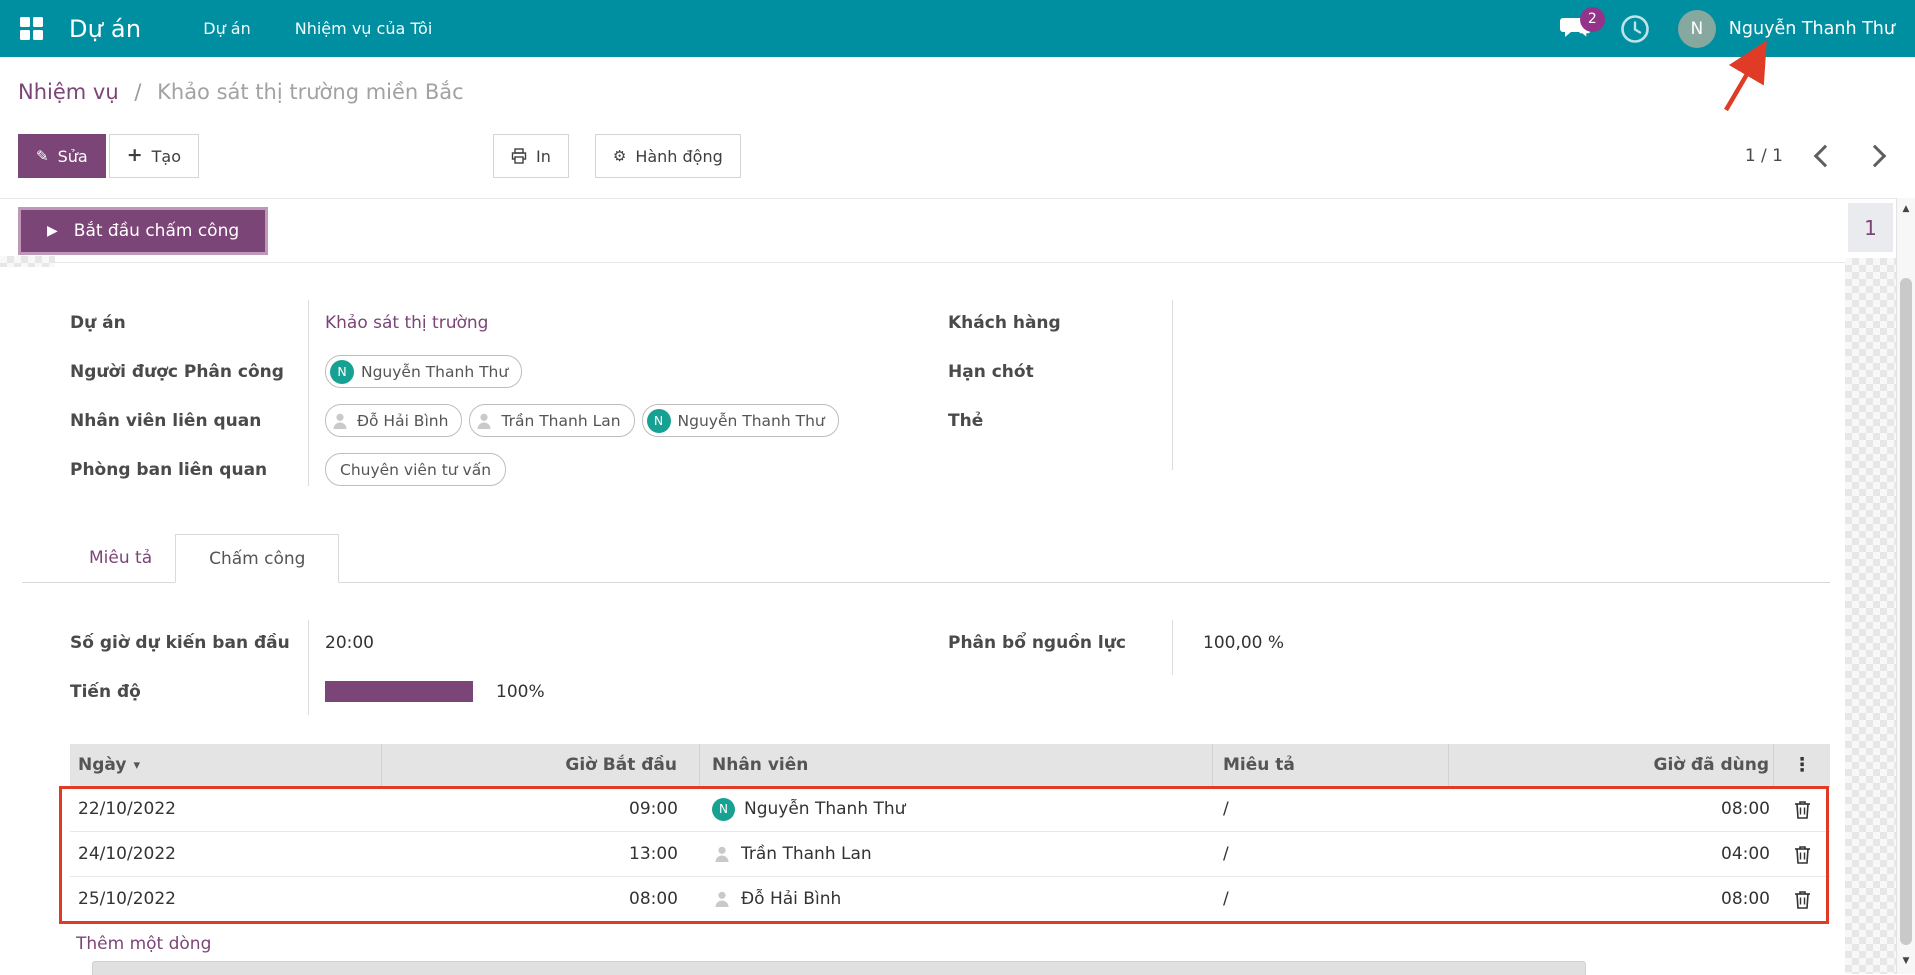  I want to click on scrollbar-thumb, so click(1906, 611).